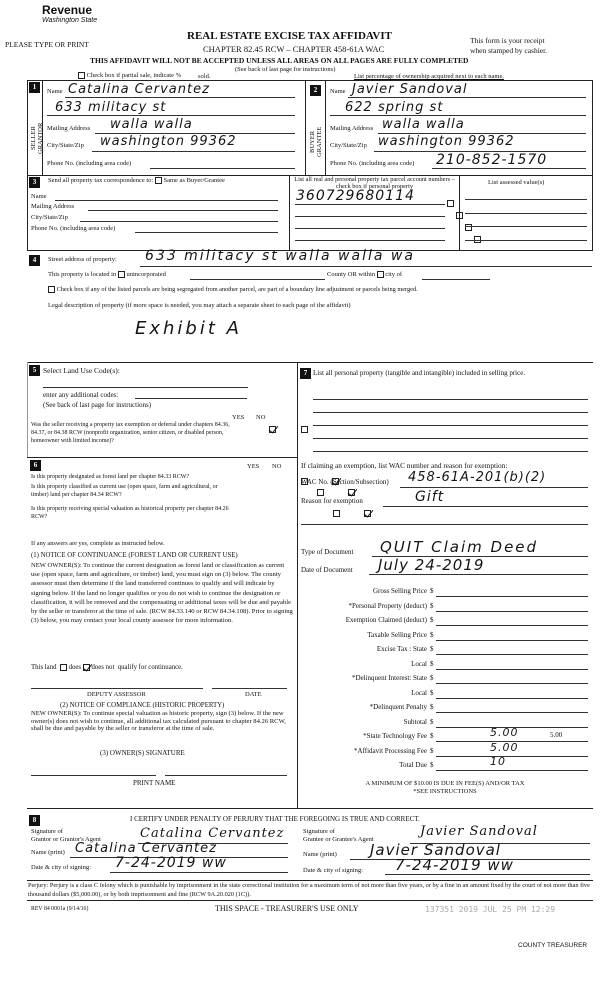  What do you see at coordinates (81, 76) in the screenshot?
I see `partial-sale-checkbox` at bounding box center [81, 76].